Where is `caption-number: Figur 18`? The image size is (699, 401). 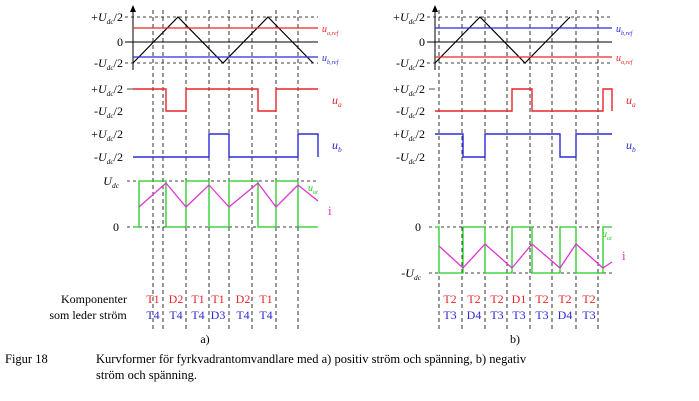 caption-number: Figur 18 is located at coordinates (26, 359).